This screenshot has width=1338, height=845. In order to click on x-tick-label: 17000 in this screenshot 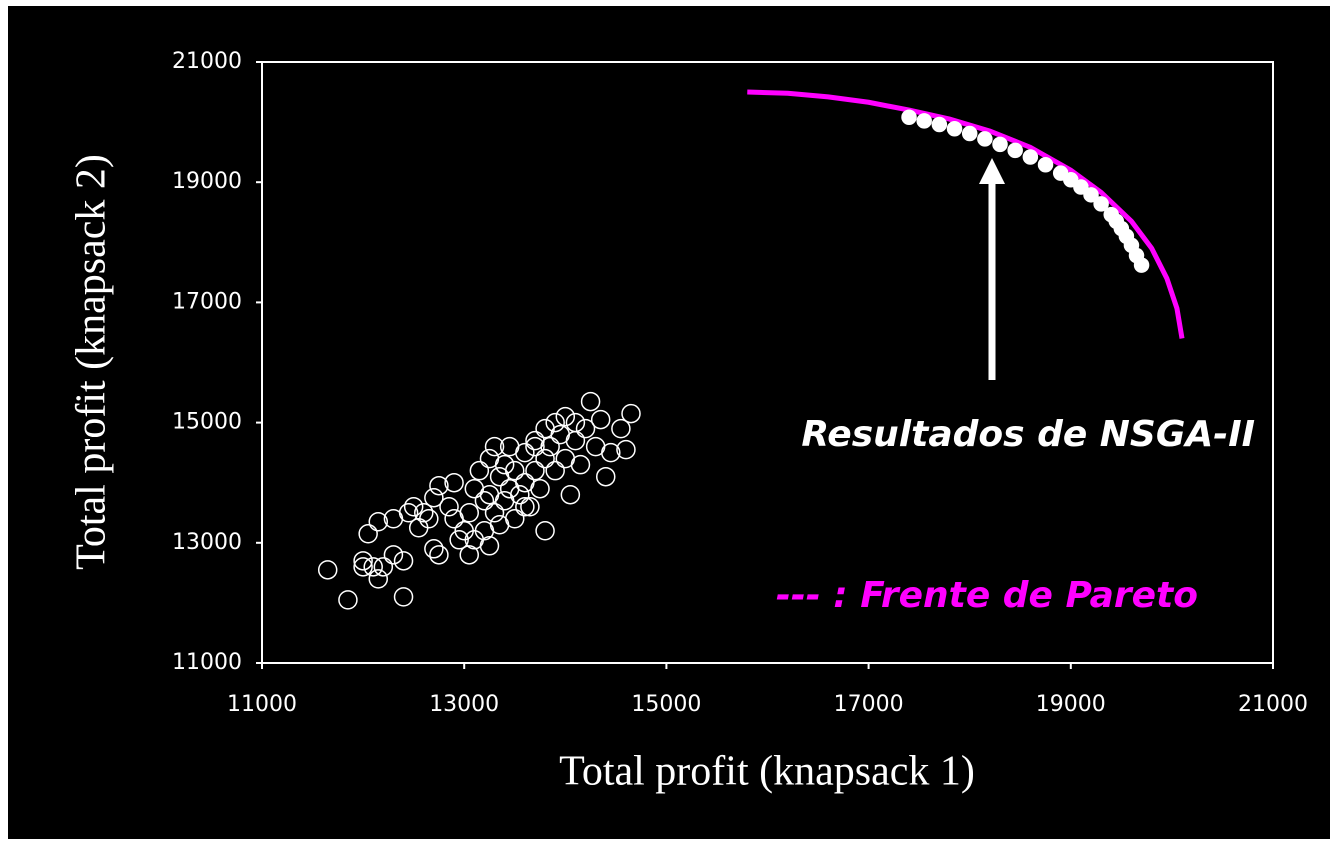, I will do `click(869, 704)`.